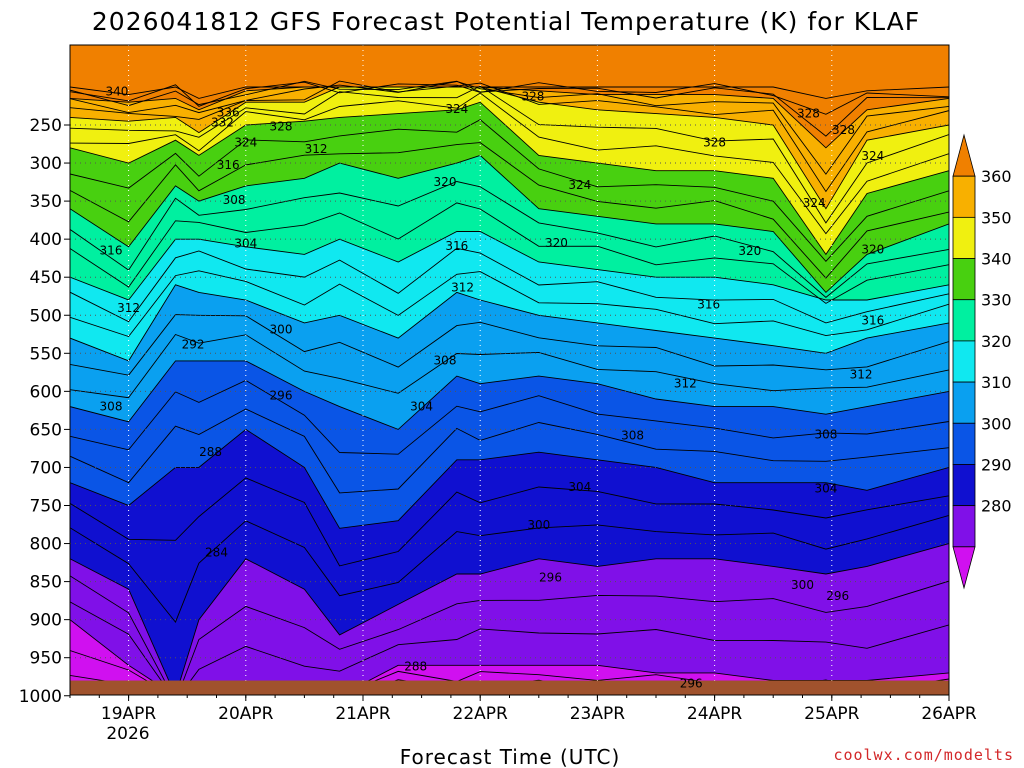 The image size is (1024, 768). Describe the element at coordinates (715, 714) in the screenshot. I see `x-tick-label: 24APR` at that location.